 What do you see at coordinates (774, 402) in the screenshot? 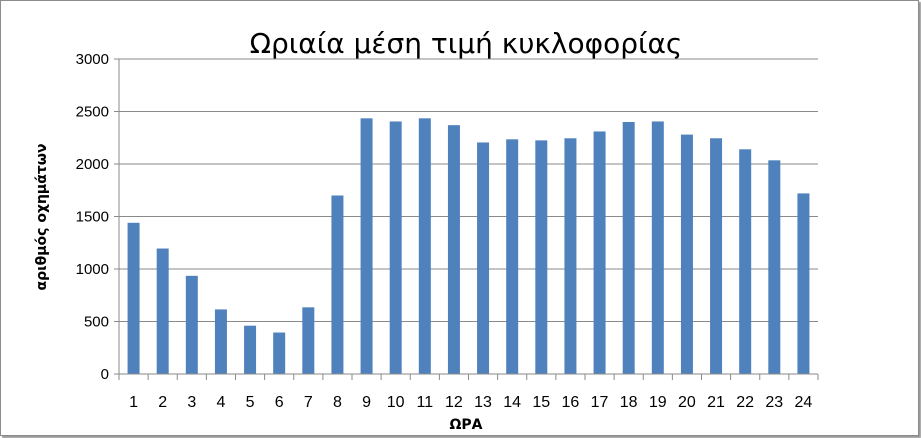
I see `x-tick-label: 23` at bounding box center [774, 402].